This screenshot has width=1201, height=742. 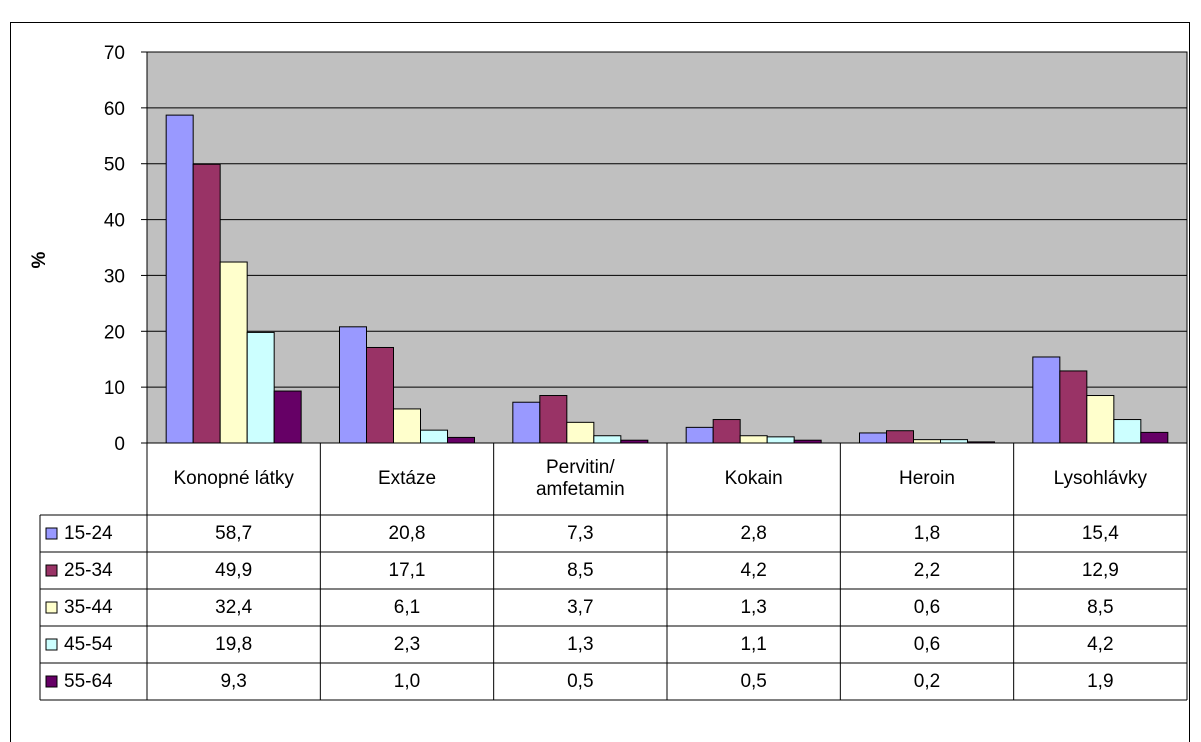 What do you see at coordinates (114, 221) in the screenshot?
I see `y-tick-label: 40` at bounding box center [114, 221].